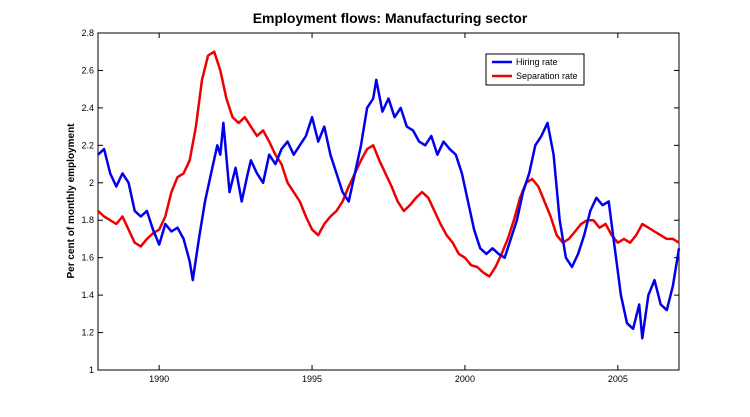  What do you see at coordinates (91, 370) in the screenshot?
I see `y-tick-label: 1` at bounding box center [91, 370].